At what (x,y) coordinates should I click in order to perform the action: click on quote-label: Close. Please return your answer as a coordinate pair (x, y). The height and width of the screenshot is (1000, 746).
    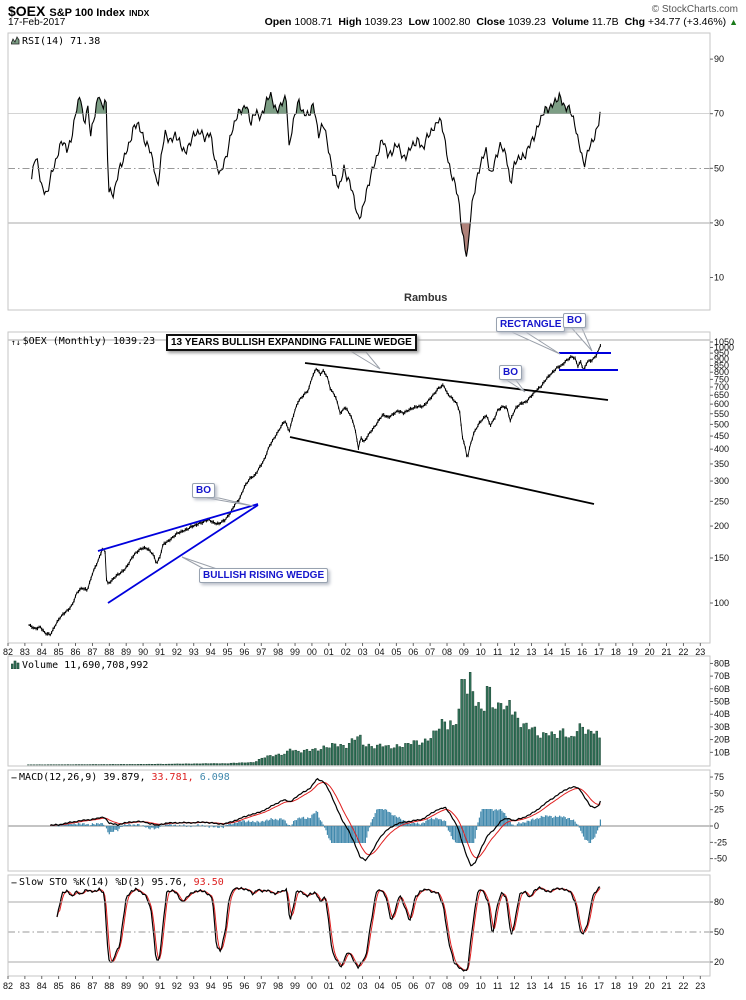
    Looking at the image, I should click on (490, 22).